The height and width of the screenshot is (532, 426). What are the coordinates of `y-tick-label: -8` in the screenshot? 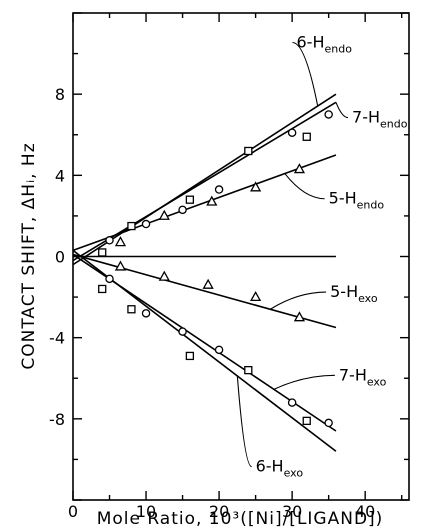 It's located at (57, 419).